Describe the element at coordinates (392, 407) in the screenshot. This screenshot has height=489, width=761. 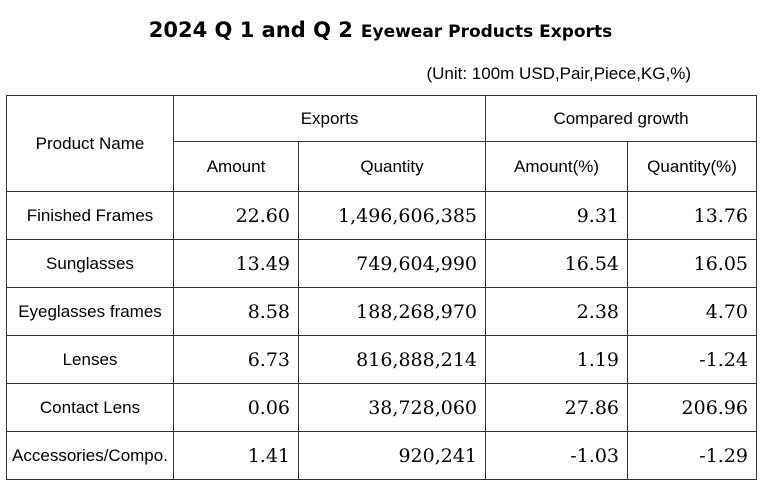
I see `quantity-cell: 38,728,060` at that location.